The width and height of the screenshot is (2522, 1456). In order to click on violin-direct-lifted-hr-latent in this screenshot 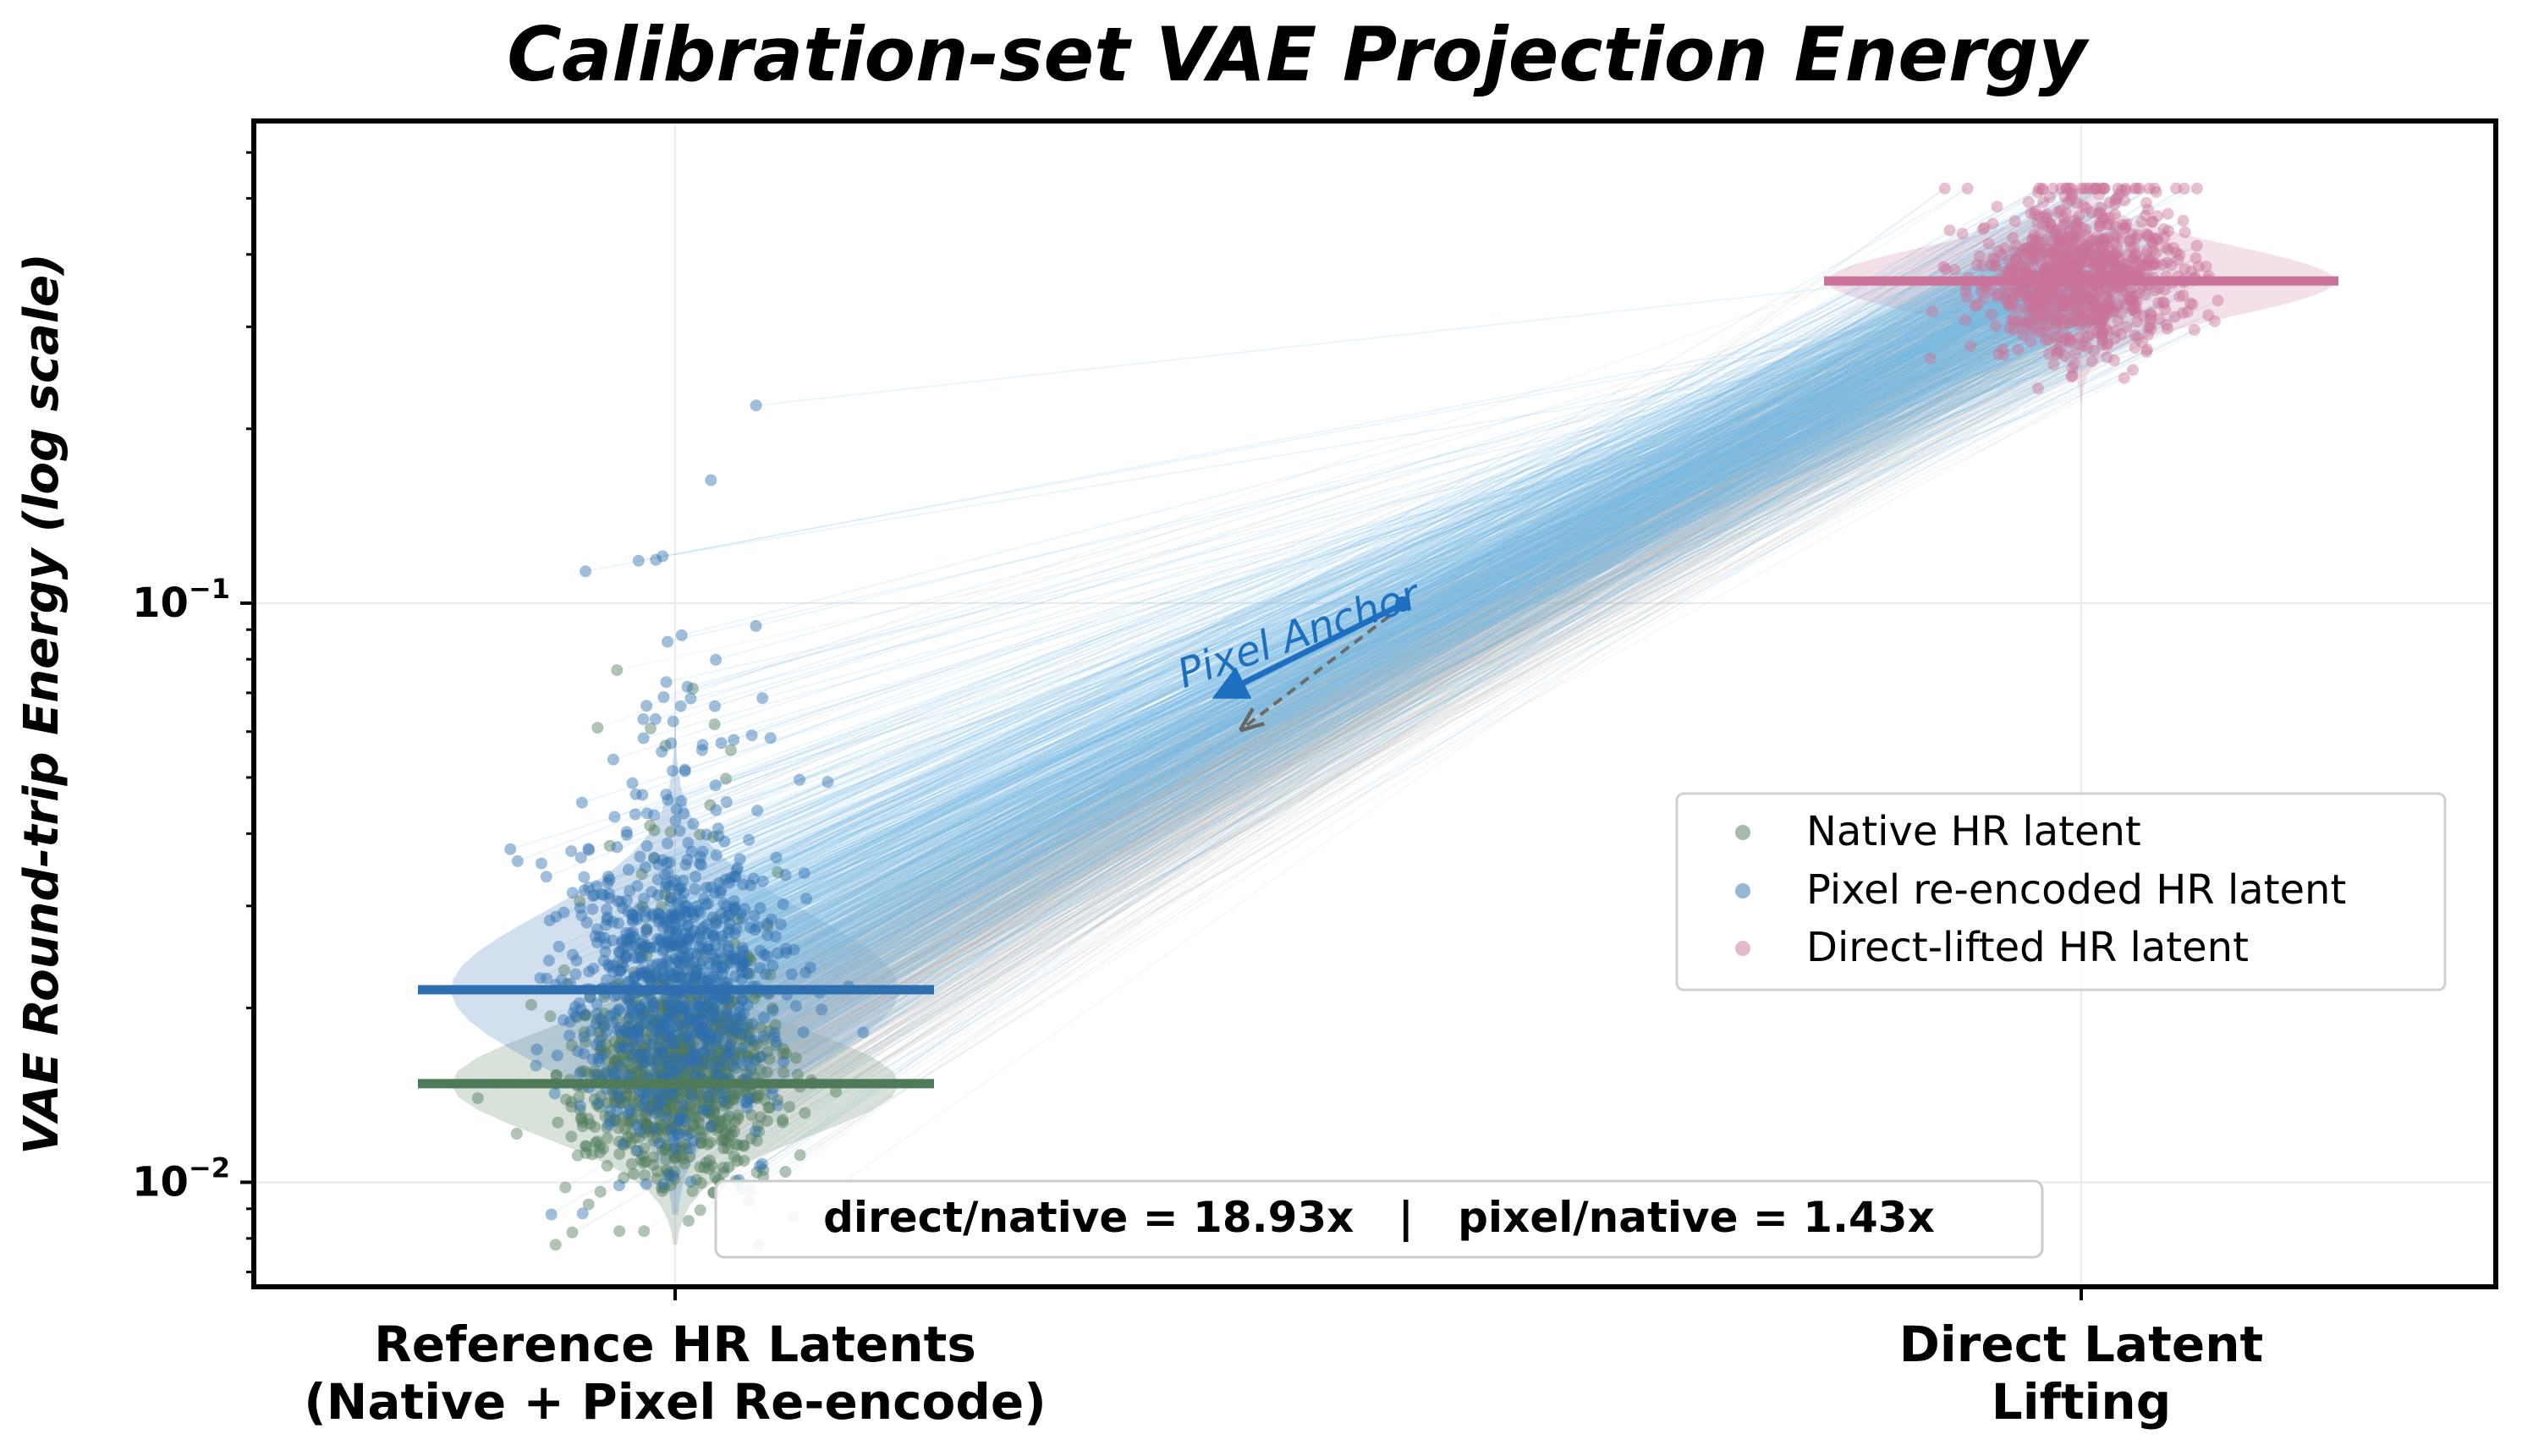, I will do `click(2081, 303)`.